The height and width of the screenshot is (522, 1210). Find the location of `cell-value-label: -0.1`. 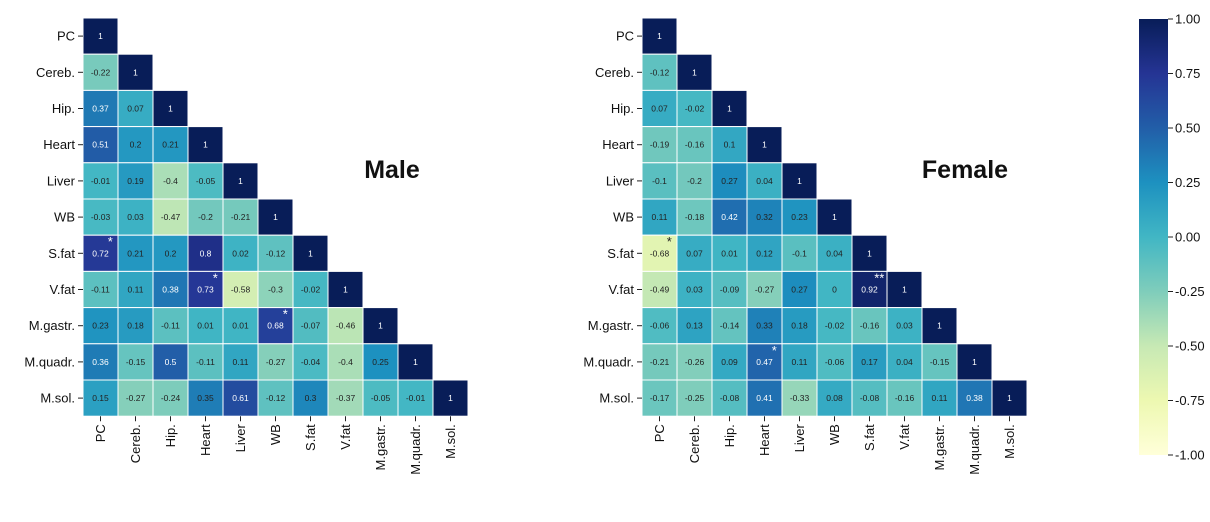

cell-value-label: -0.1 is located at coordinates (799, 253).